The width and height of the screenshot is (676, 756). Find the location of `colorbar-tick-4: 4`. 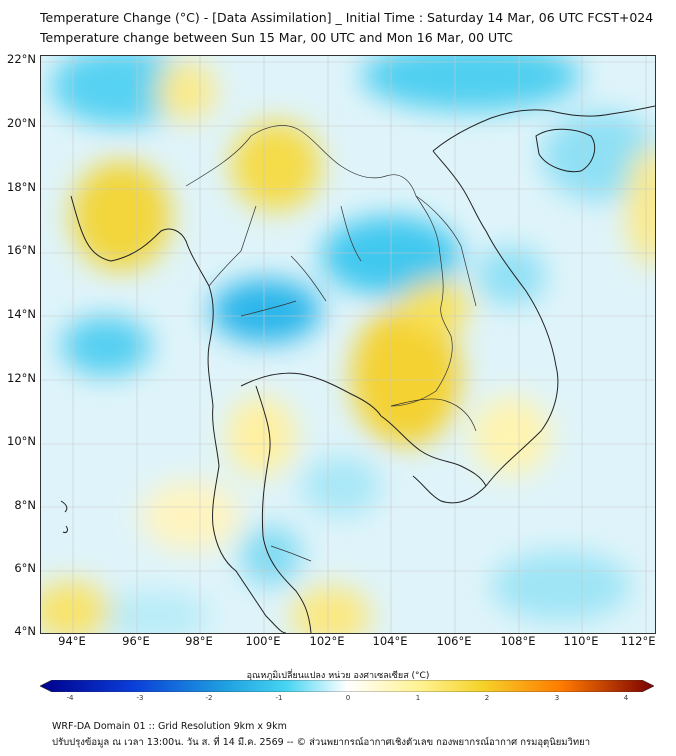

colorbar-tick-4: 4 is located at coordinates (626, 698).